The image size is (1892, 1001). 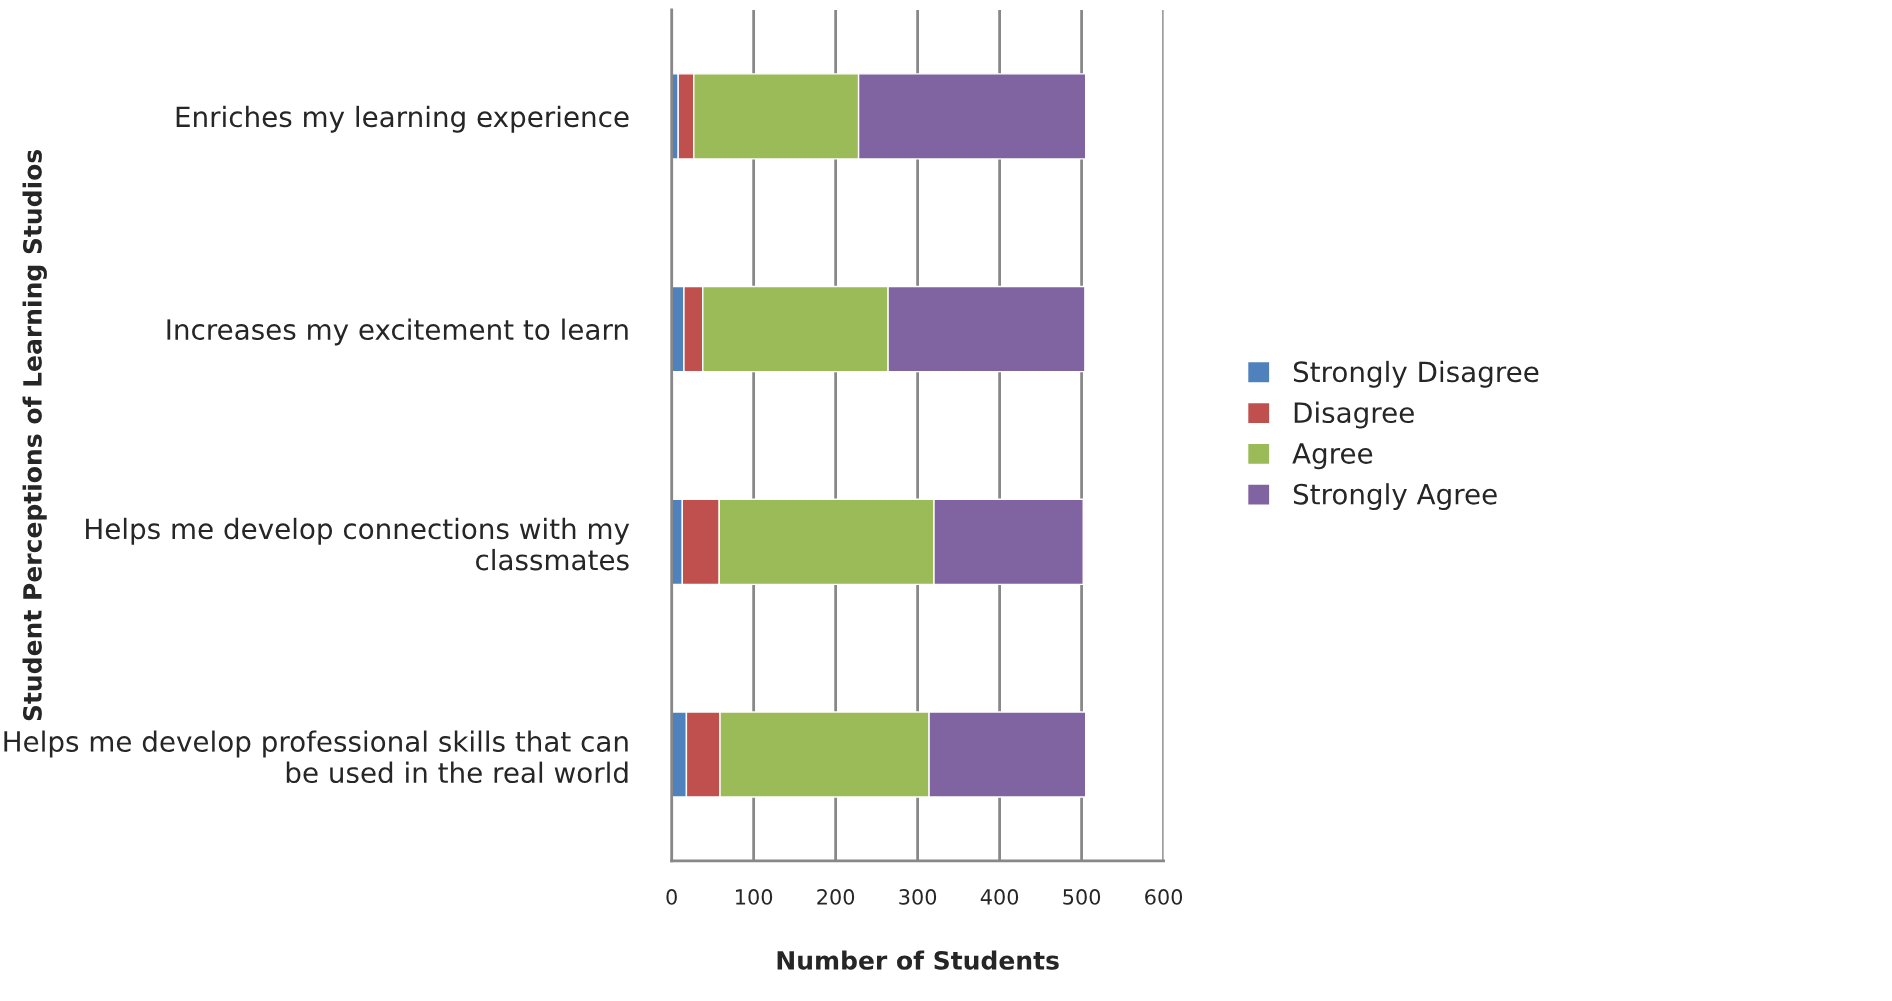 What do you see at coordinates (836, 897) in the screenshot?
I see `x-tick-label: 200` at bounding box center [836, 897].